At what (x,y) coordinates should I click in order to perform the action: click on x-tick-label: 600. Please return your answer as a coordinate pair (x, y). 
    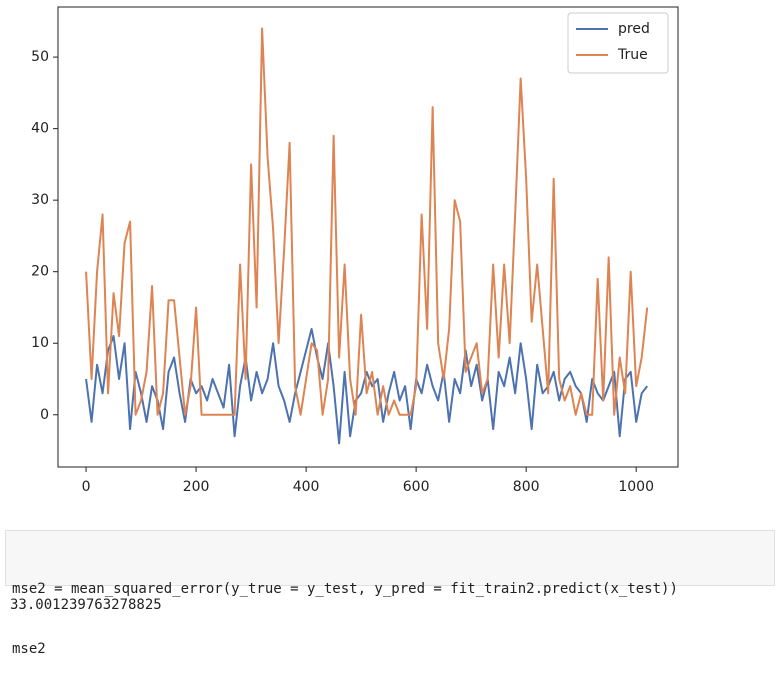
    Looking at the image, I should click on (416, 487).